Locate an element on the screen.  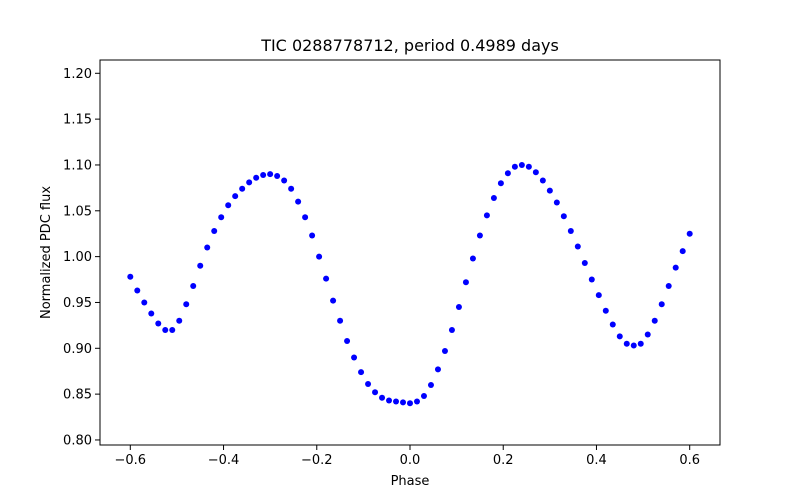
y-tick-label: 0.90 is located at coordinates (77, 349).